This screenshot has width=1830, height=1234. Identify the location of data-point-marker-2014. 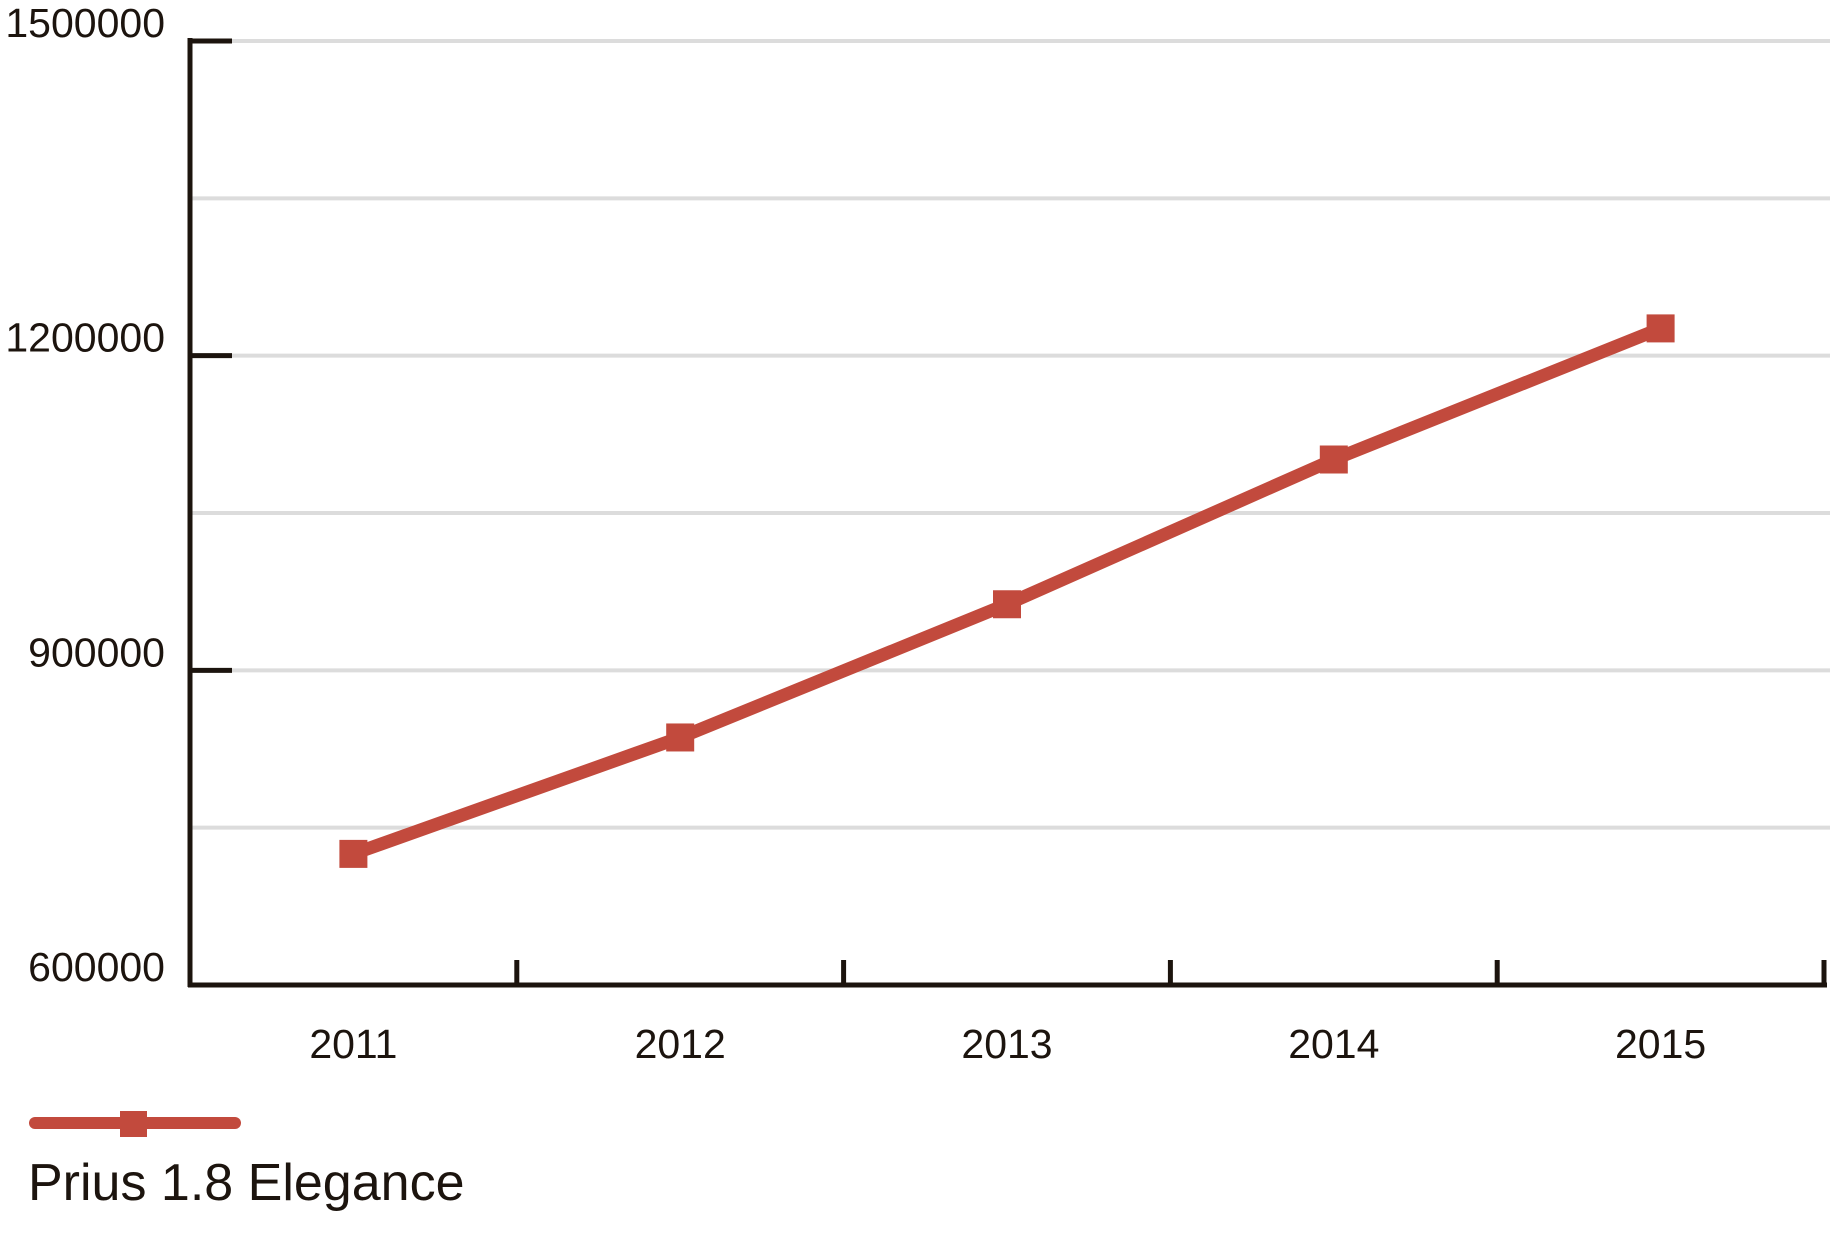
(1333, 459).